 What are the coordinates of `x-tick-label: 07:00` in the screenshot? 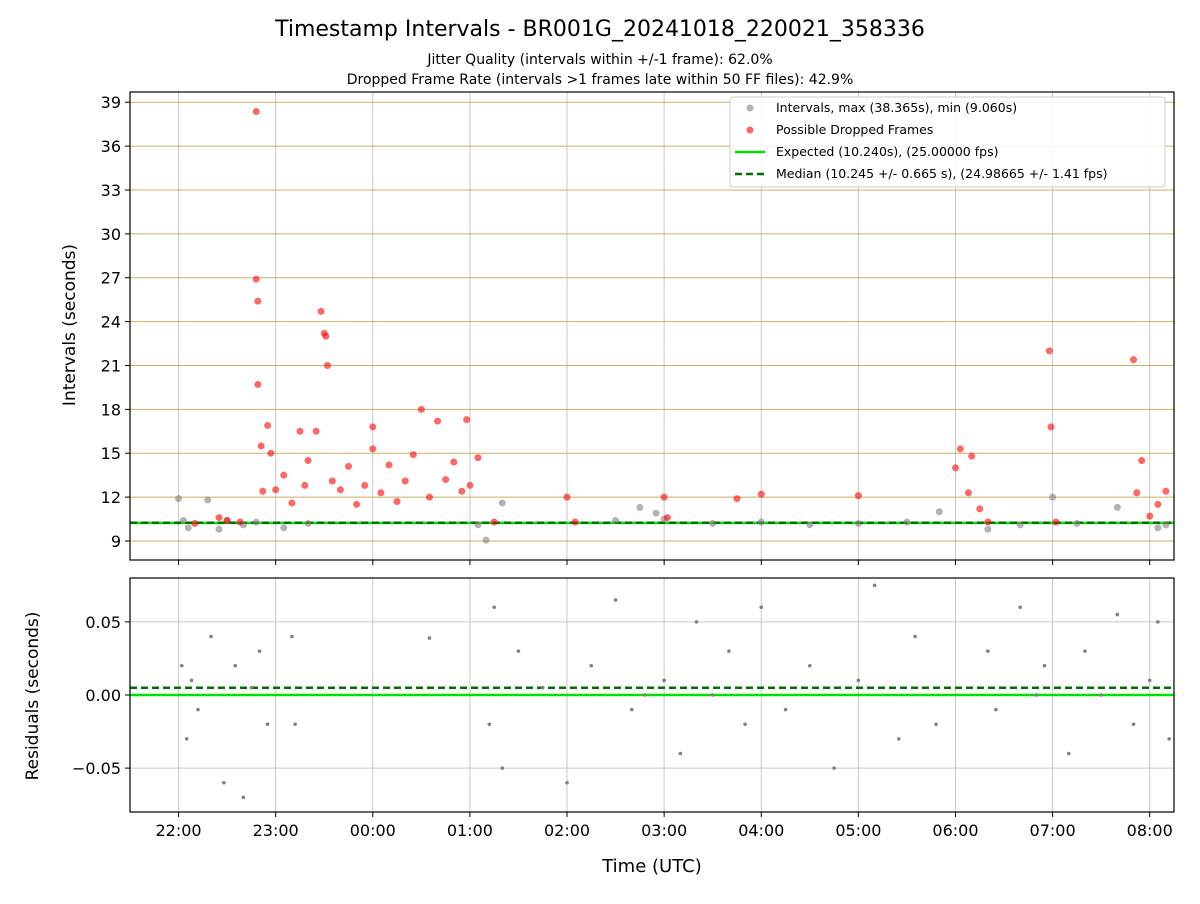 It's located at (1053, 830).